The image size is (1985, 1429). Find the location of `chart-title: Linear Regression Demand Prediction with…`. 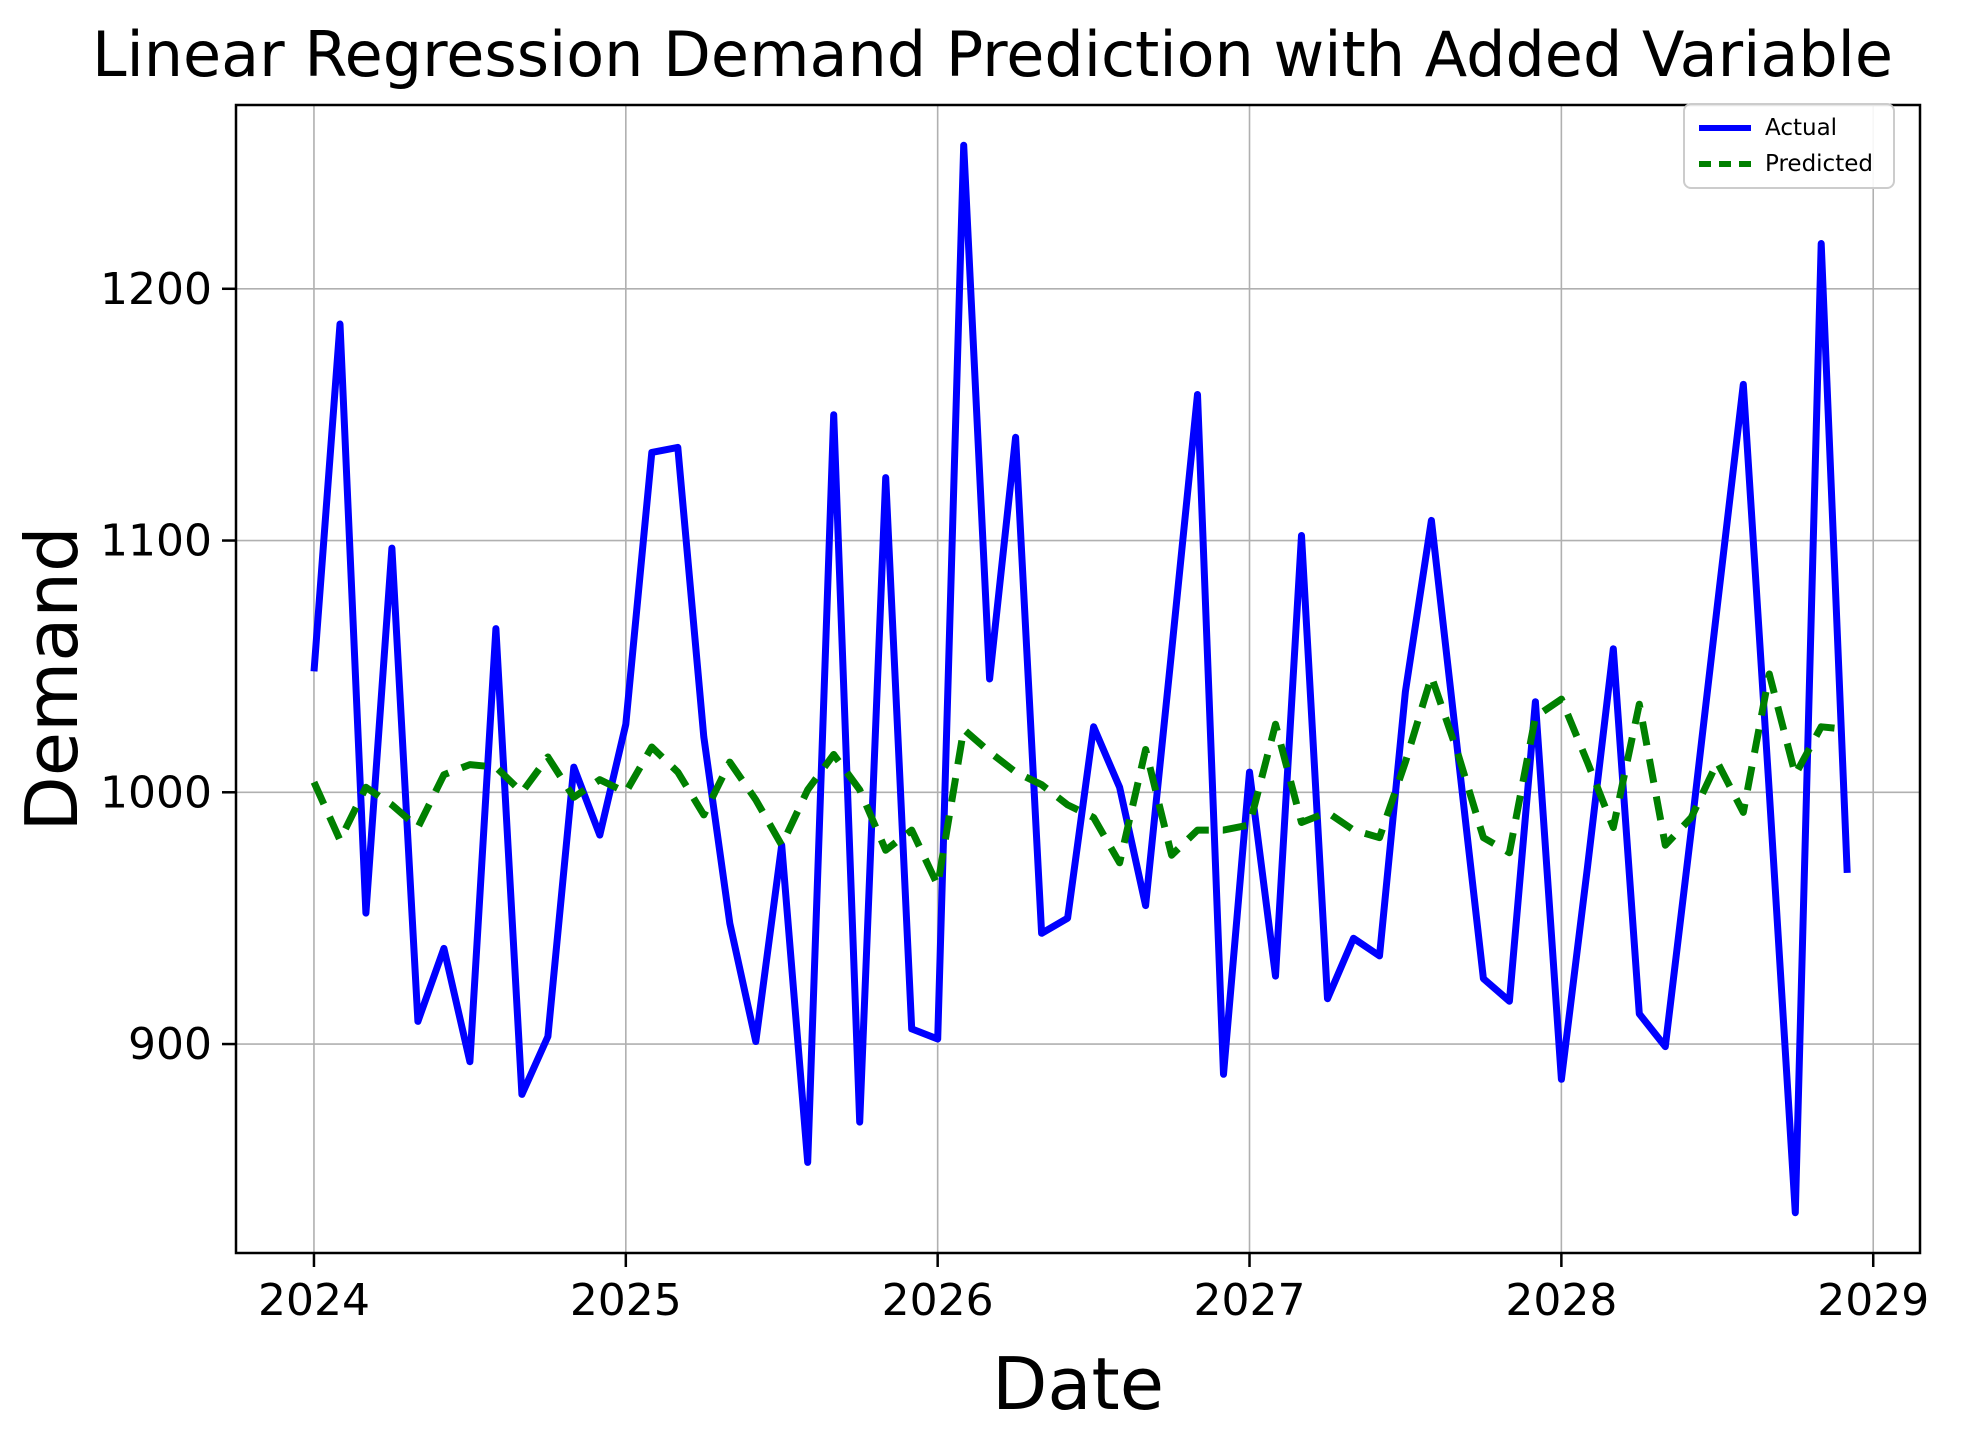

chart-title: Linear Regression Demand Prediction with… is located at coordinates (992, 54).